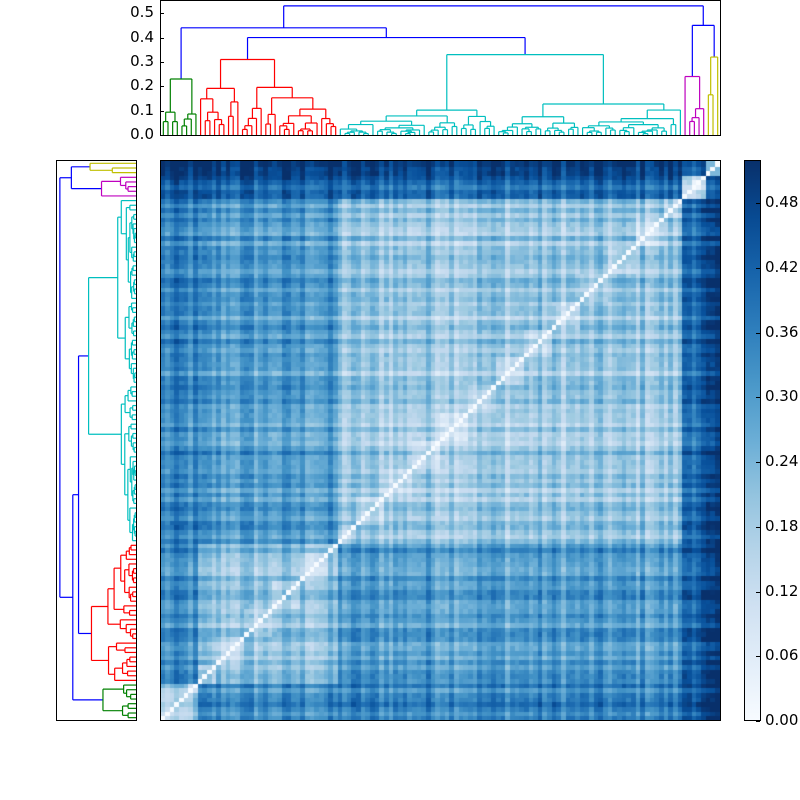 This screenshot has height=800, width=800. What do you see at coordinates (752, 440) in the screenshot?
I see `colorbar` at bounding box center [752, 440].